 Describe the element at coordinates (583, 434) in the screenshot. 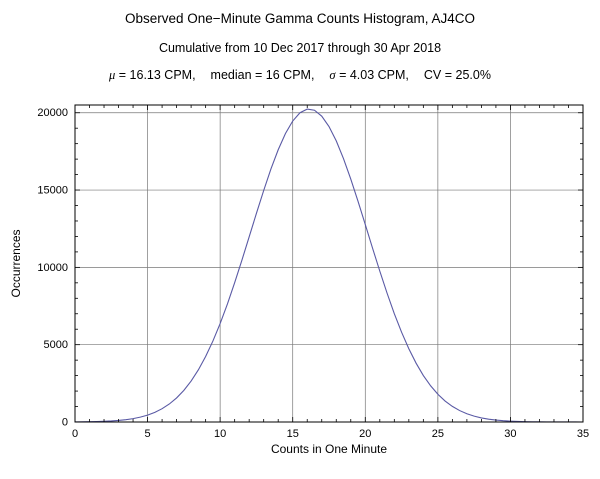

I see `x-tick-label: 35` at that location.